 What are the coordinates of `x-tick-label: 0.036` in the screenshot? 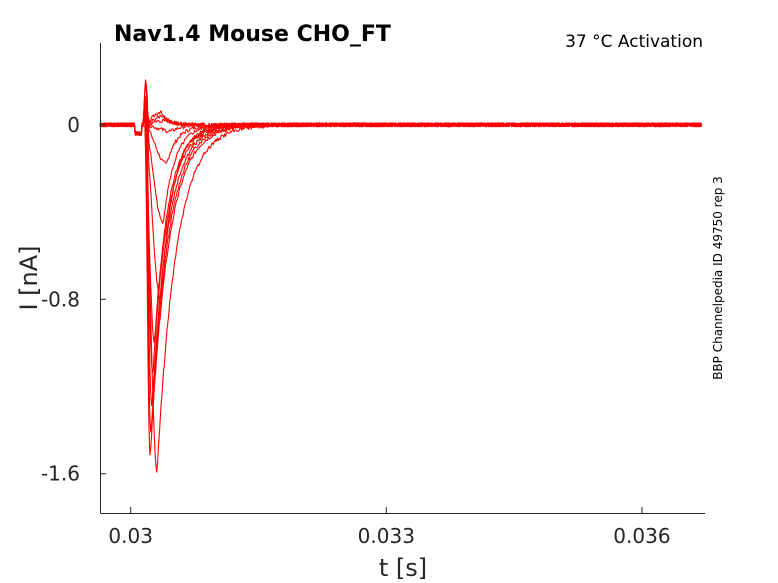 It's located at (641, 536).